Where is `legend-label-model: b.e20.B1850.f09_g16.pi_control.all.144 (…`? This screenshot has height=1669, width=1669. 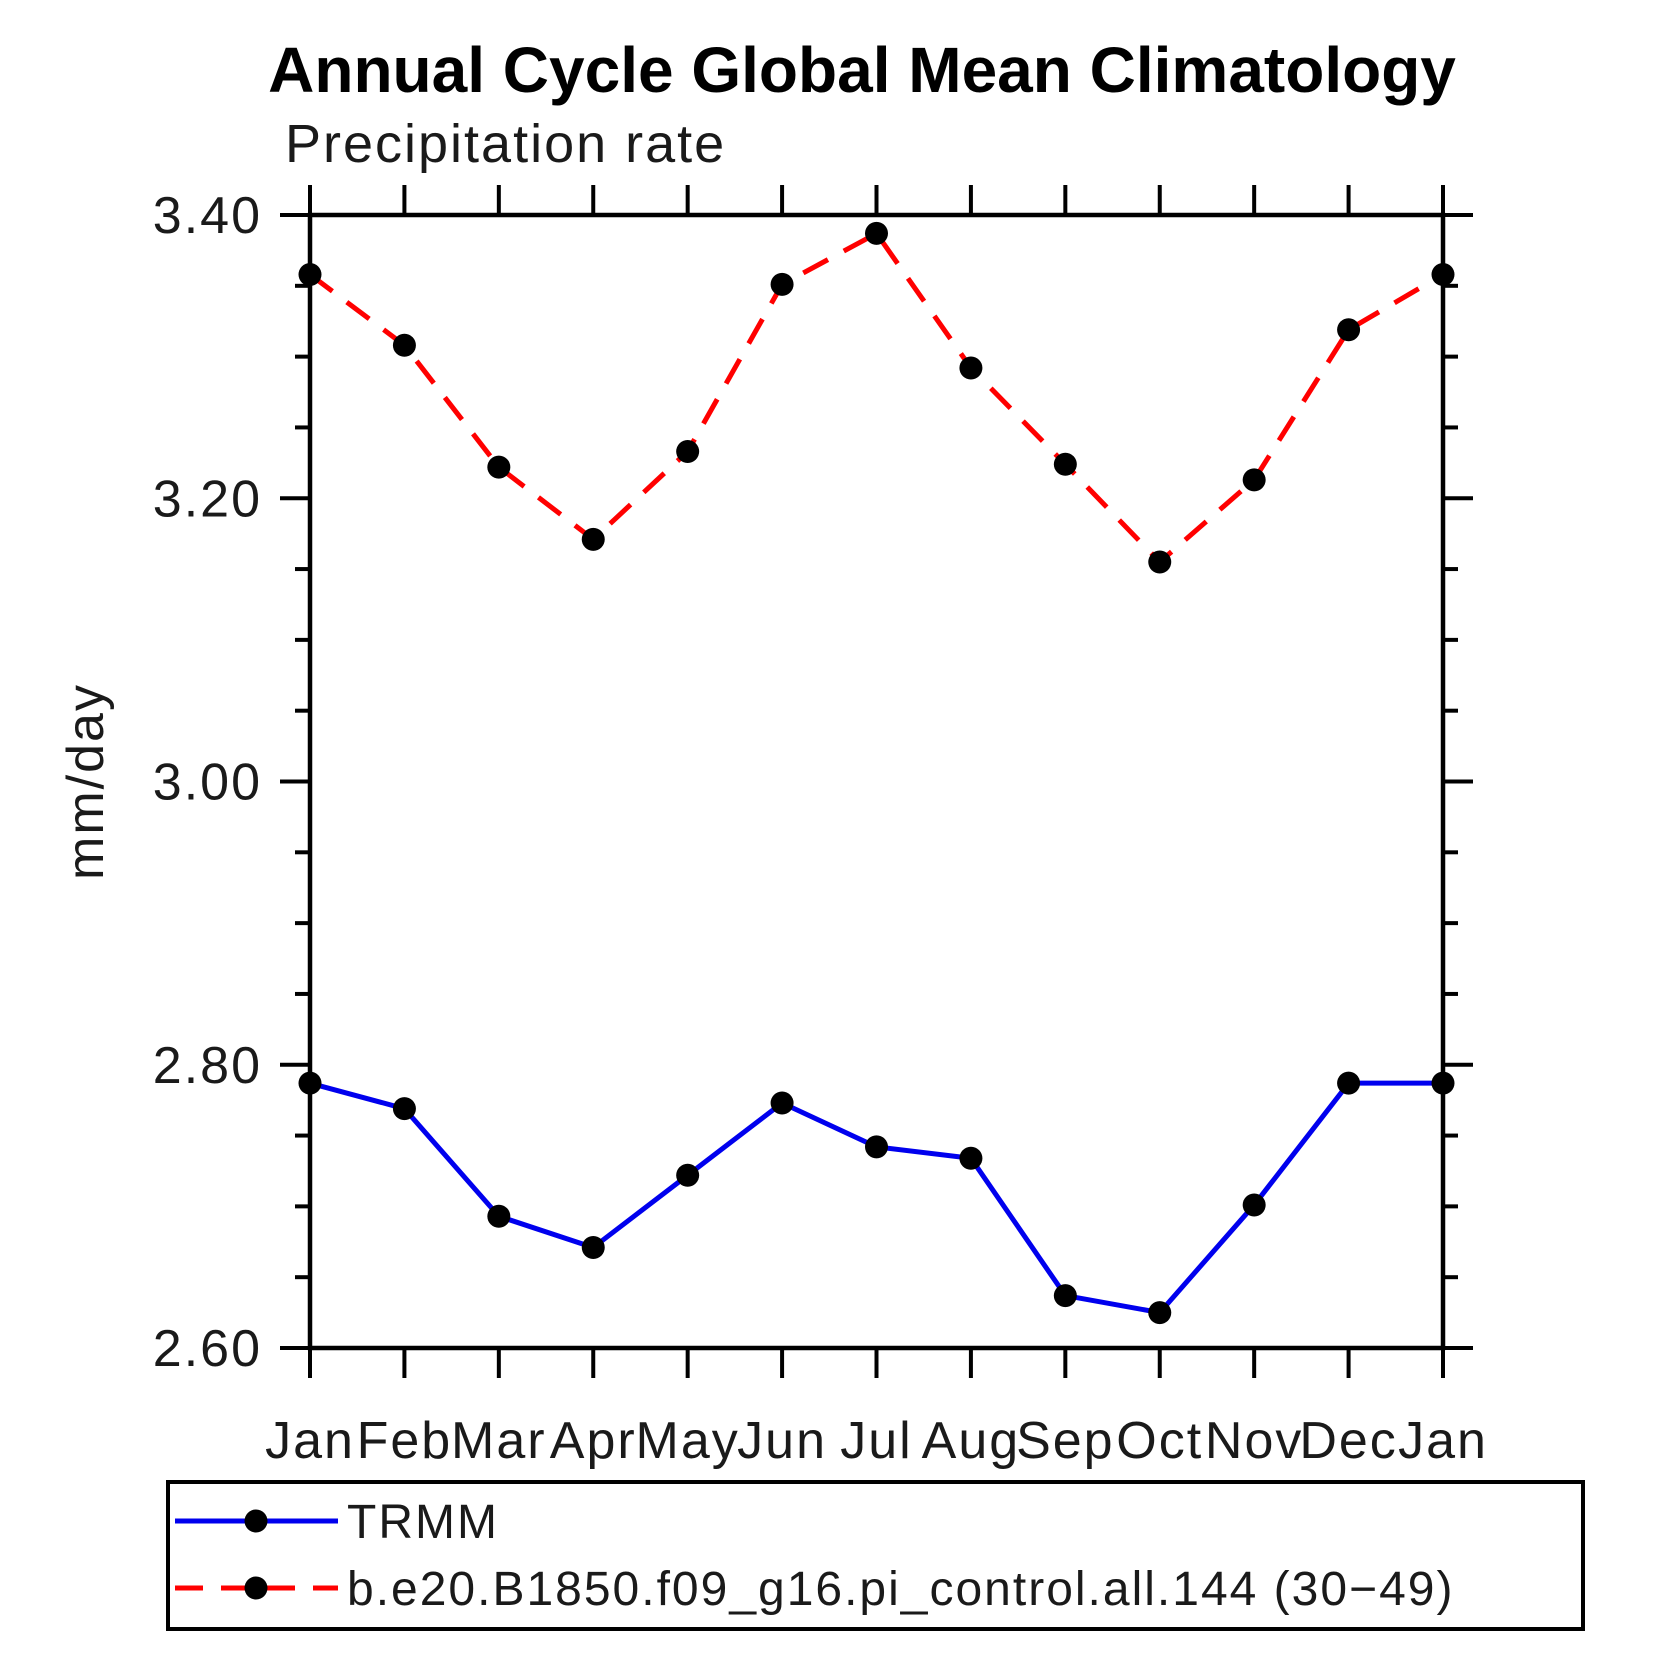 legend-label-model: b.e20.B1850.f09_g16.pi_control.all.144 (… is located at coordinates (900, 1589).